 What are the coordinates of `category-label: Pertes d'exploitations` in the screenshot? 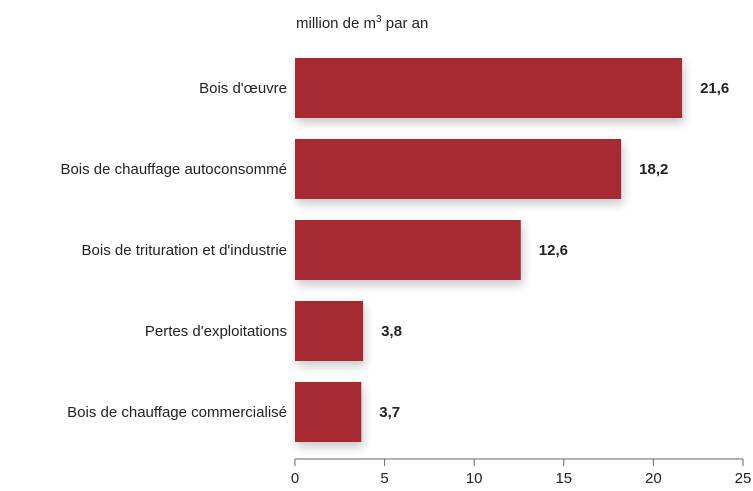 It's located at (216, 331).